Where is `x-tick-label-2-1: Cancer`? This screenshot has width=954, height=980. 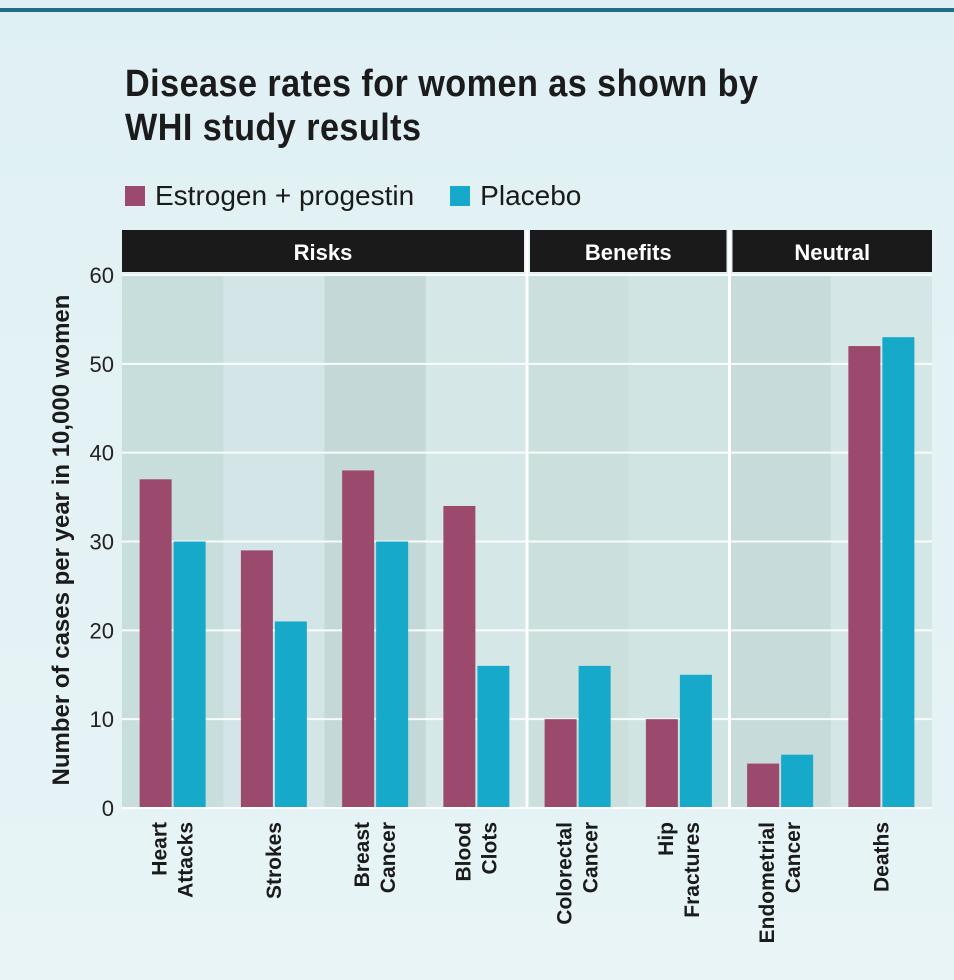 x-tick-label-2-1: Cancer is located at coordinates (388, 857).